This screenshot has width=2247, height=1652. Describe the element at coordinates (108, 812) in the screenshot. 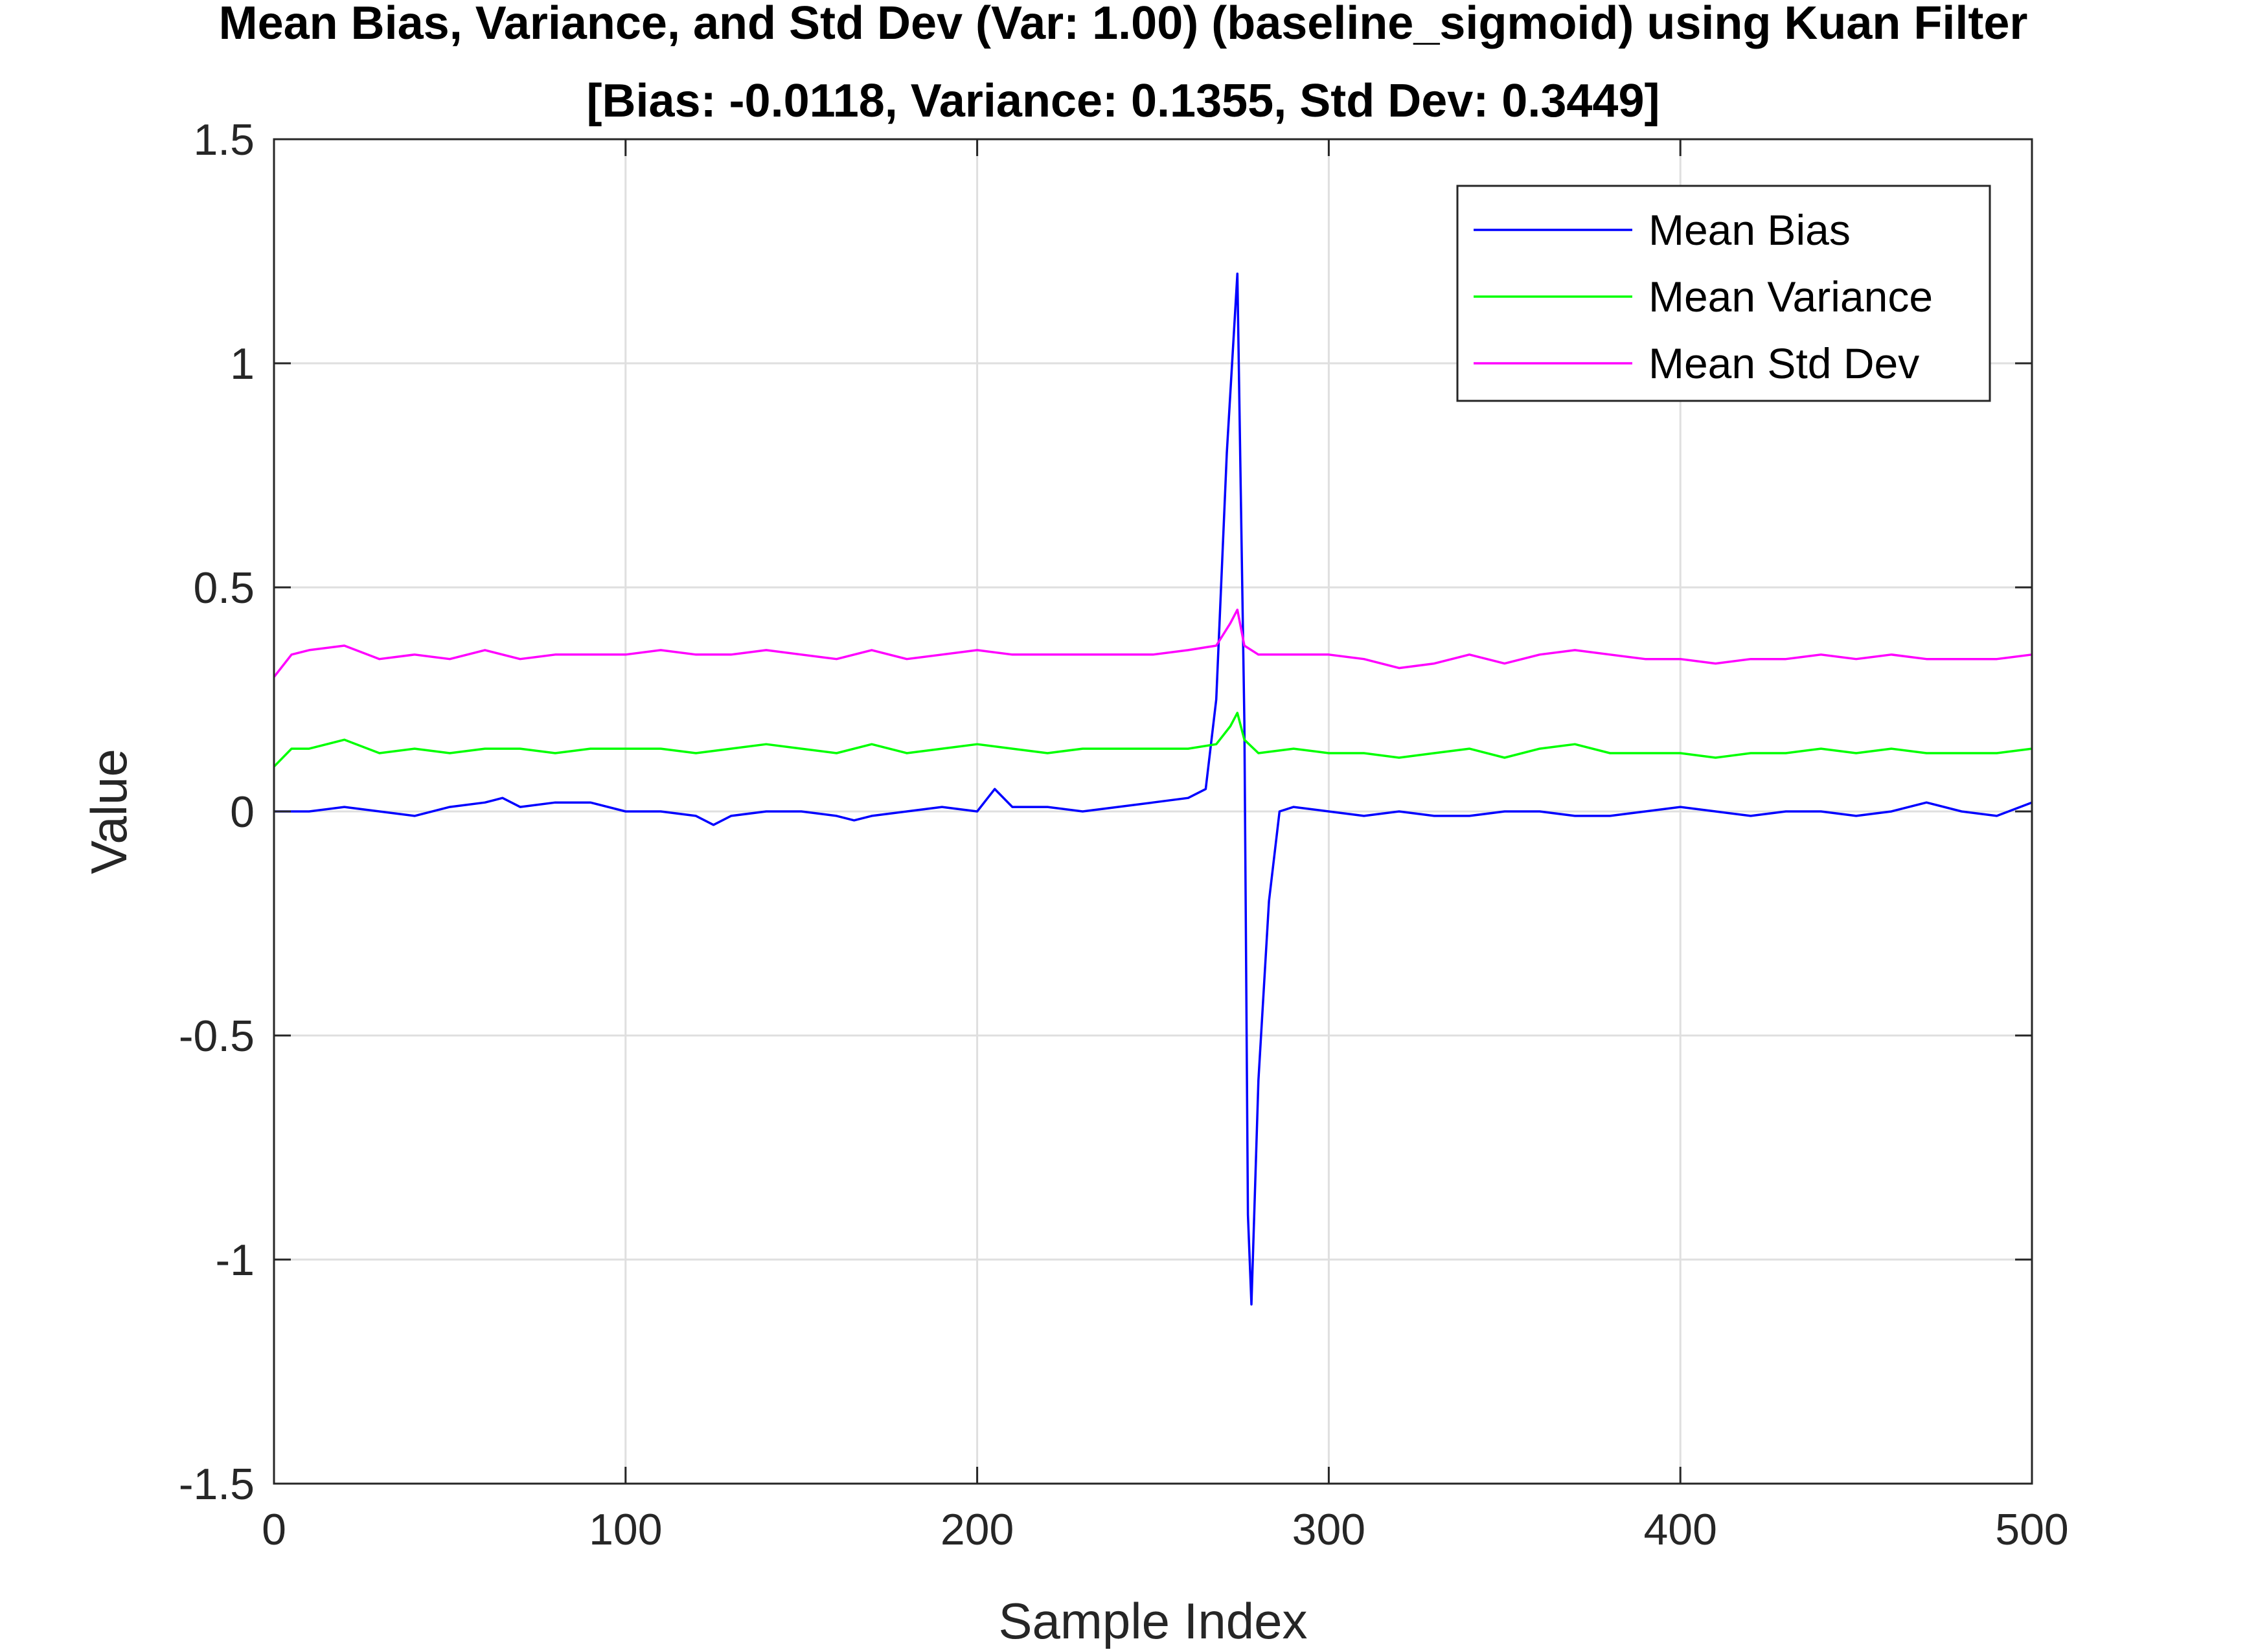

I see `y-axis-label: Value` at that location.